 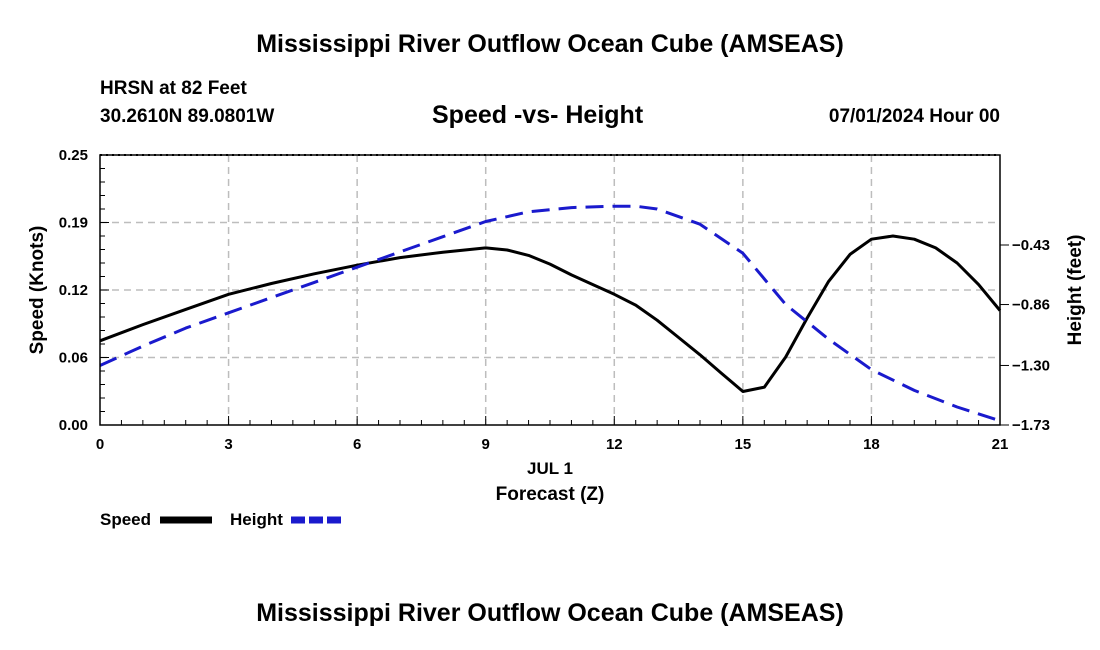 What do you see at coordinates (221, 519) in the screenshot?
I see `legend: Speed Height` at bounding box center [221, 519].